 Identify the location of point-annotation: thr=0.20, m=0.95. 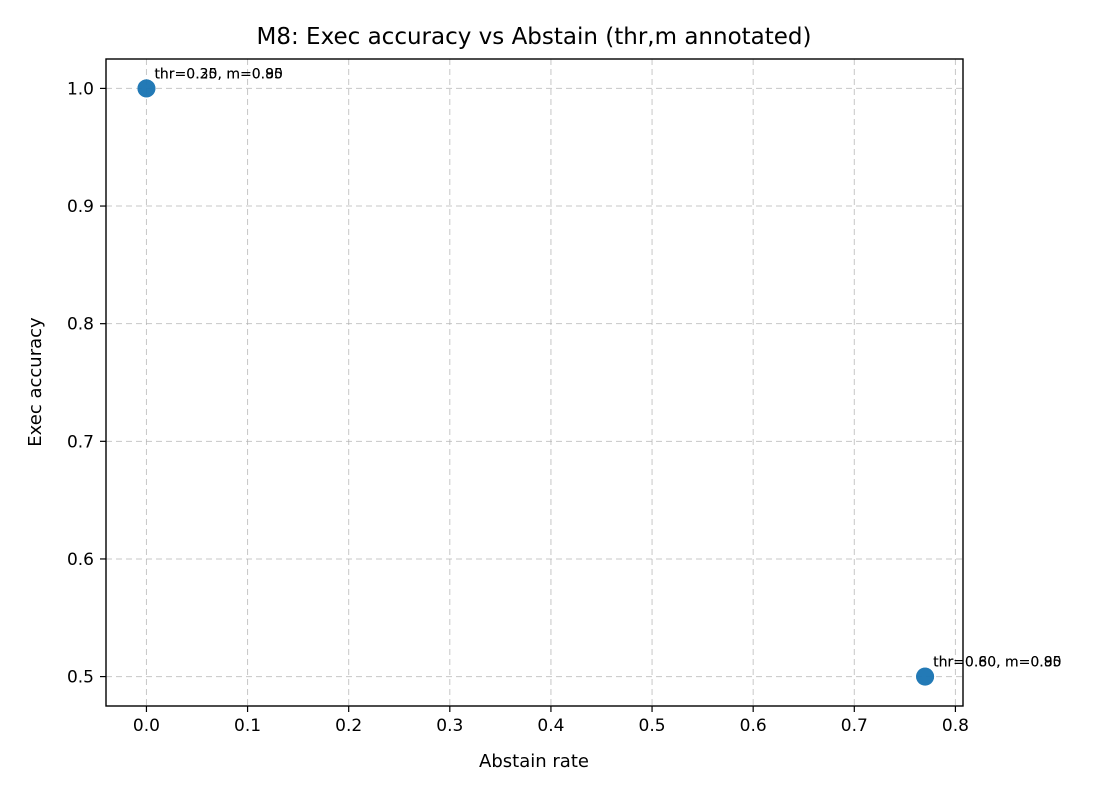
(218, 74).